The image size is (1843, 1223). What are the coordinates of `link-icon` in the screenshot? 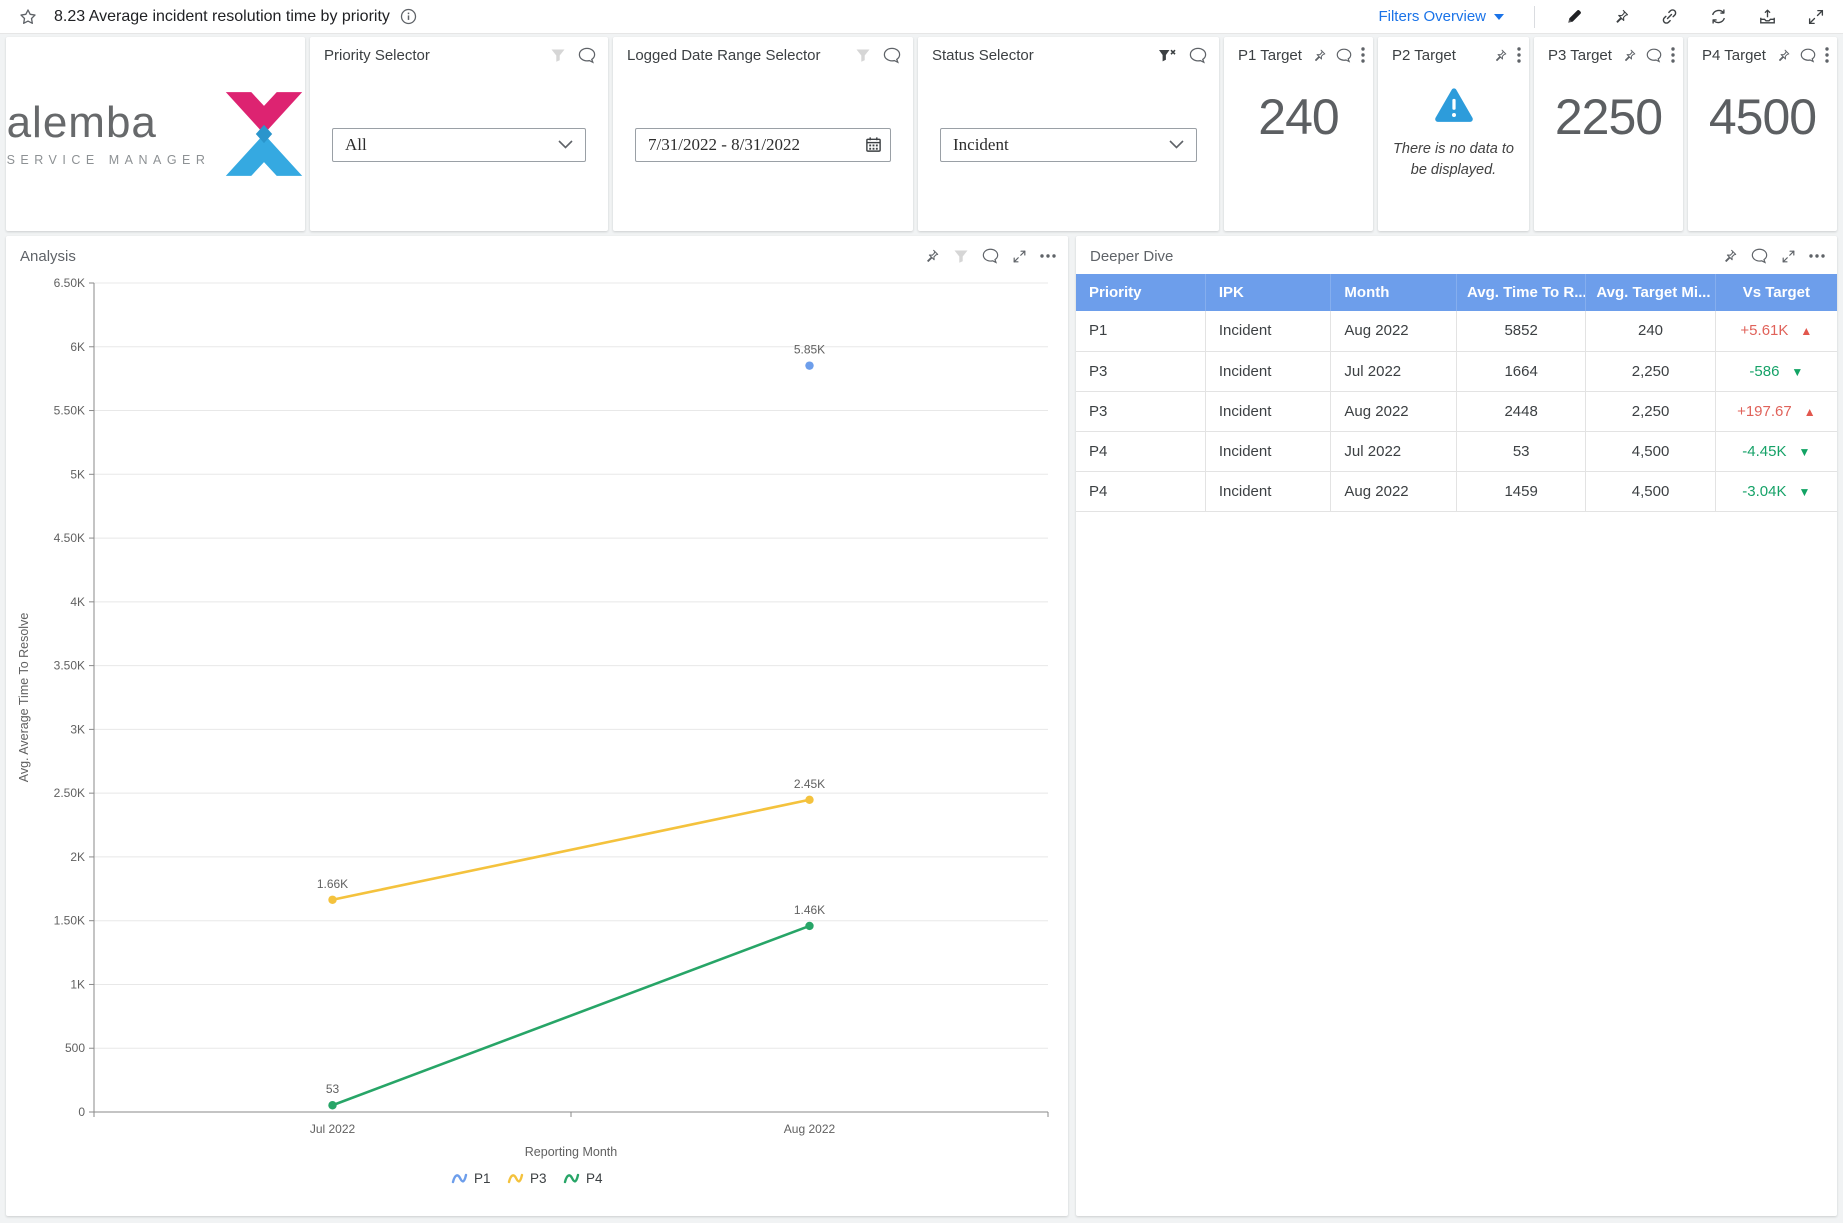 It's located at (1669, 16).